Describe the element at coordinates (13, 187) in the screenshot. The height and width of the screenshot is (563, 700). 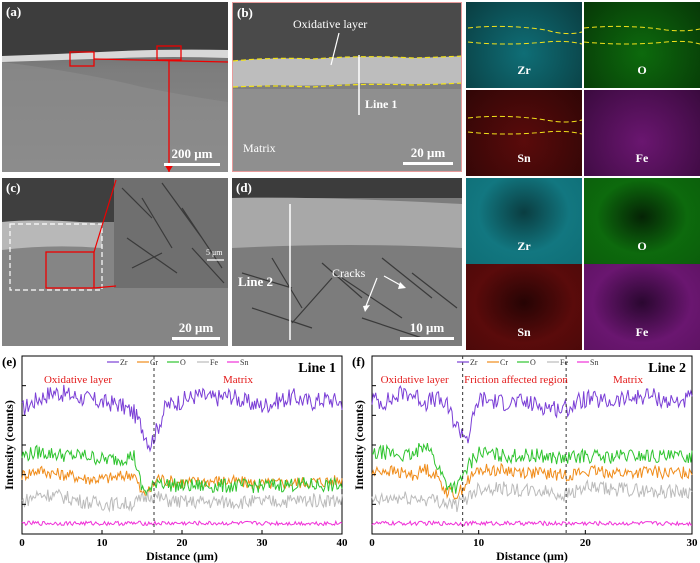
I see `panel-c-tag: (c)` at that location.